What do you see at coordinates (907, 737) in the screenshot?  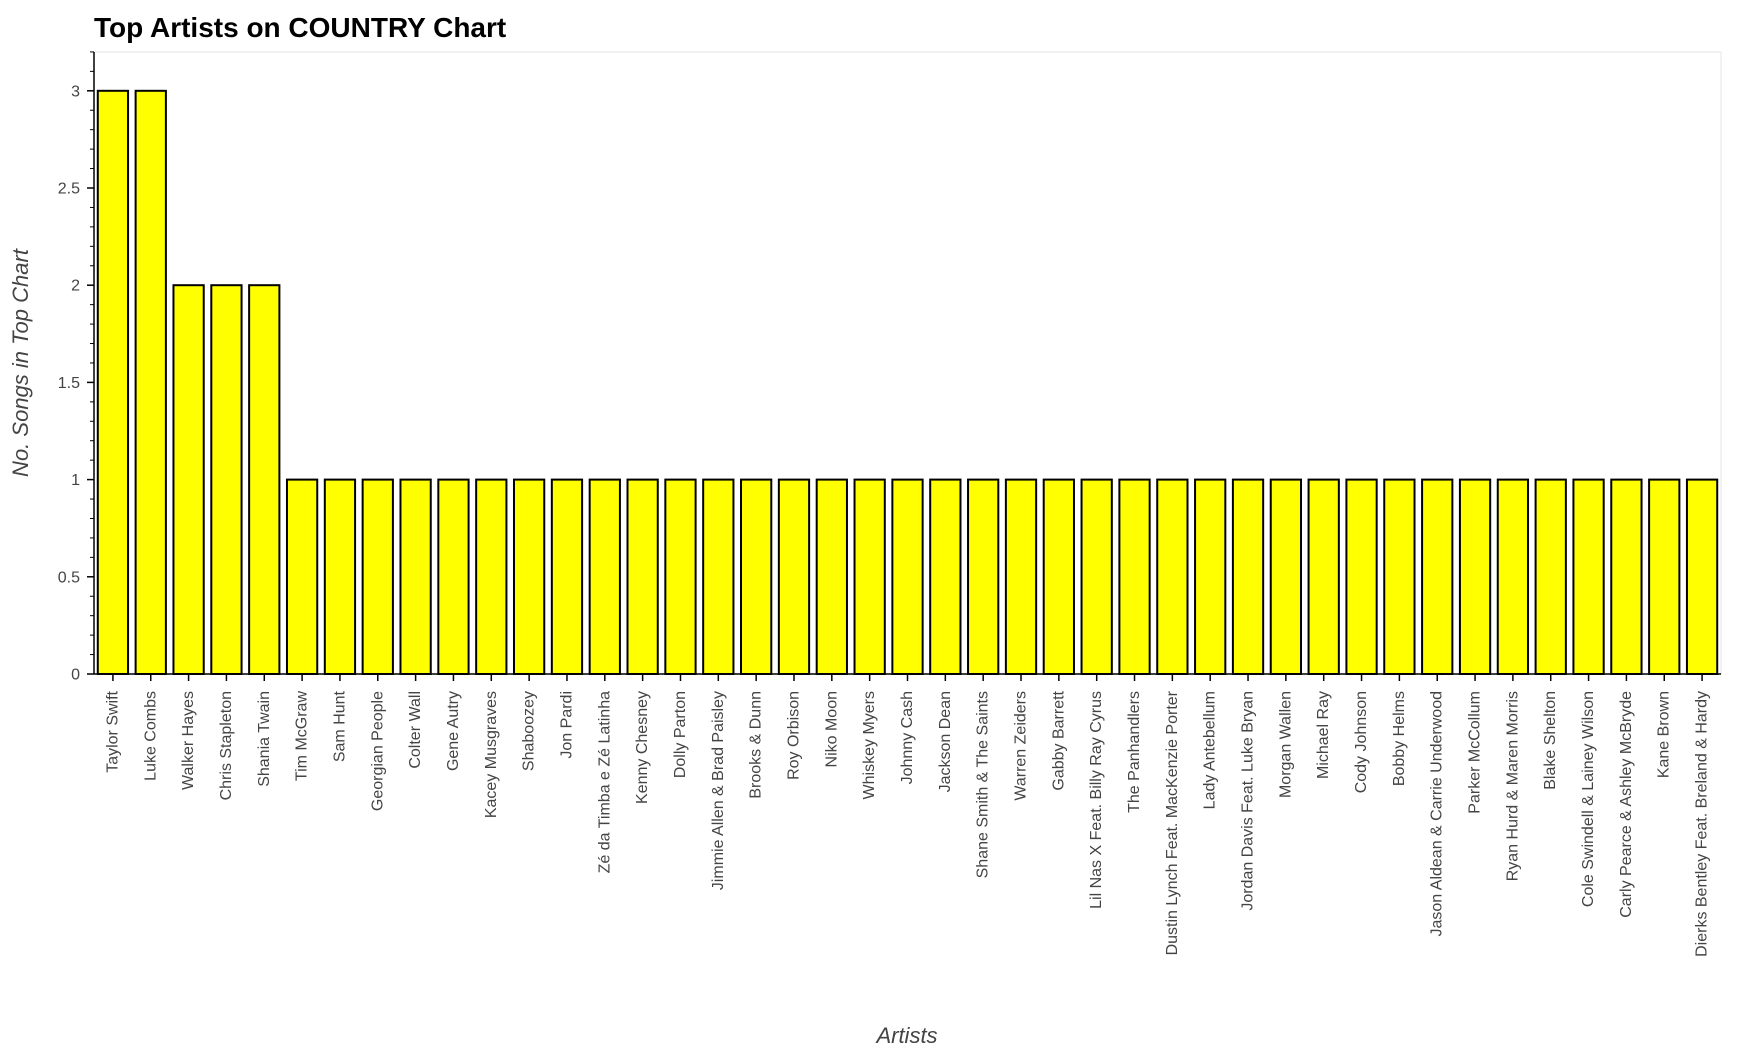 I see `x-tick-label: Johnny Cash` at bounding box center [907, 737].